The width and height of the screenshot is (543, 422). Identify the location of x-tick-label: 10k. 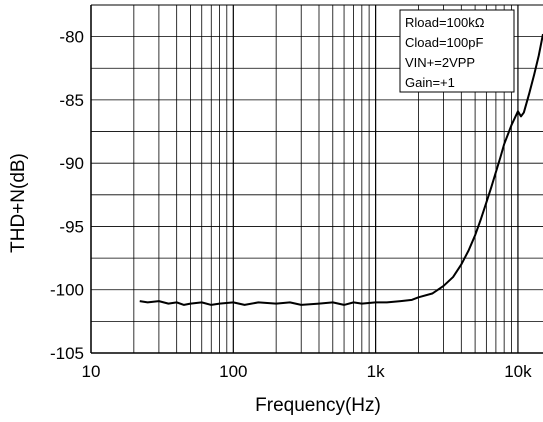
(518, 371).